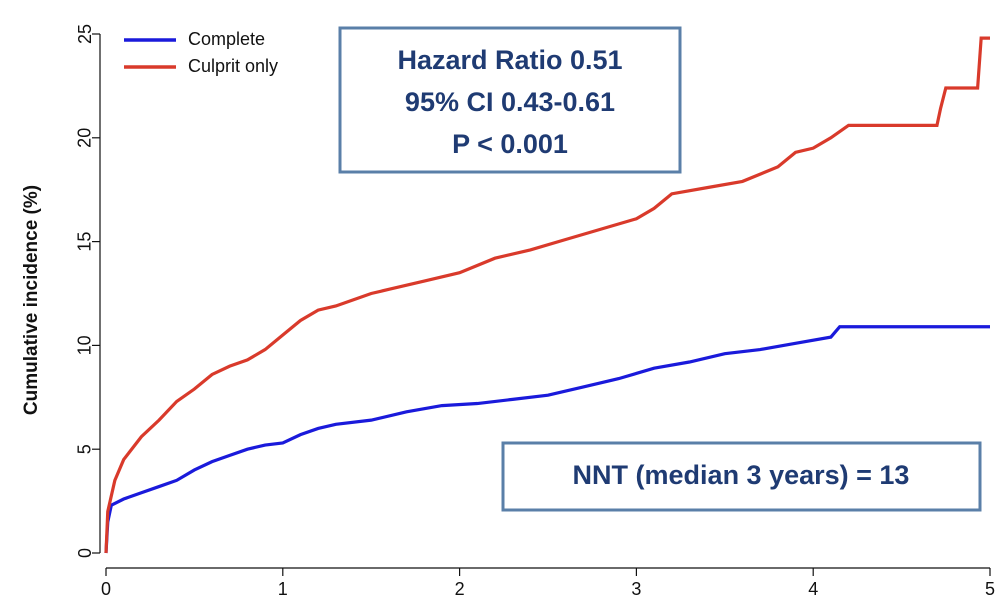 This screenshot has height=604, width=1004. What do you see at coordinates (283, 589) in the screenshot?
I see `x-tick-label: 1` at bounding box center [283, 589].